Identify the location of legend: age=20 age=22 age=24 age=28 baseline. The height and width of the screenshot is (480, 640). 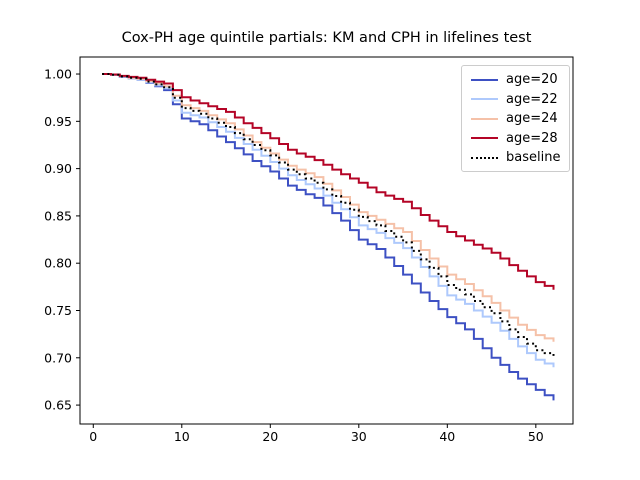
(515, 118).